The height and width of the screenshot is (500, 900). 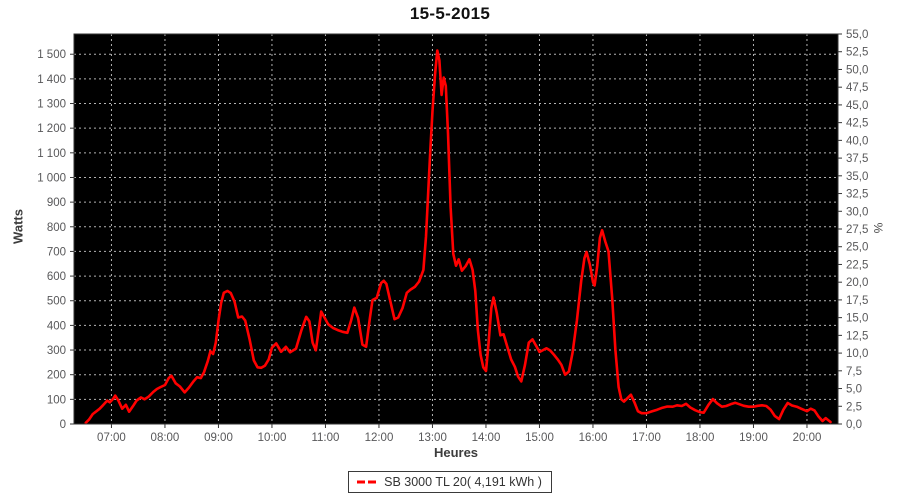 I want to click on y-tick-label-percent: 35,0, so click(x=857, y=177).